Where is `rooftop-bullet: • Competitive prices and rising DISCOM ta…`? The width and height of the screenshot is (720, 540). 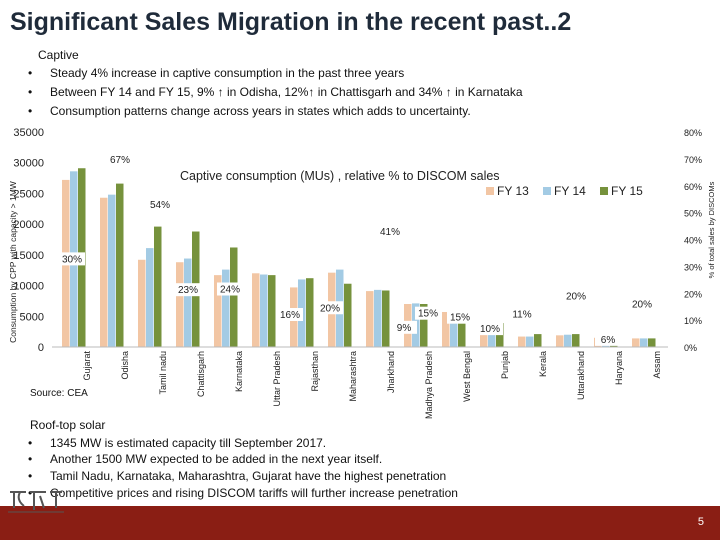 rooftop-bullet: • Competitive prices and rising DISCOM ta… is located at coordinates (243, 493).